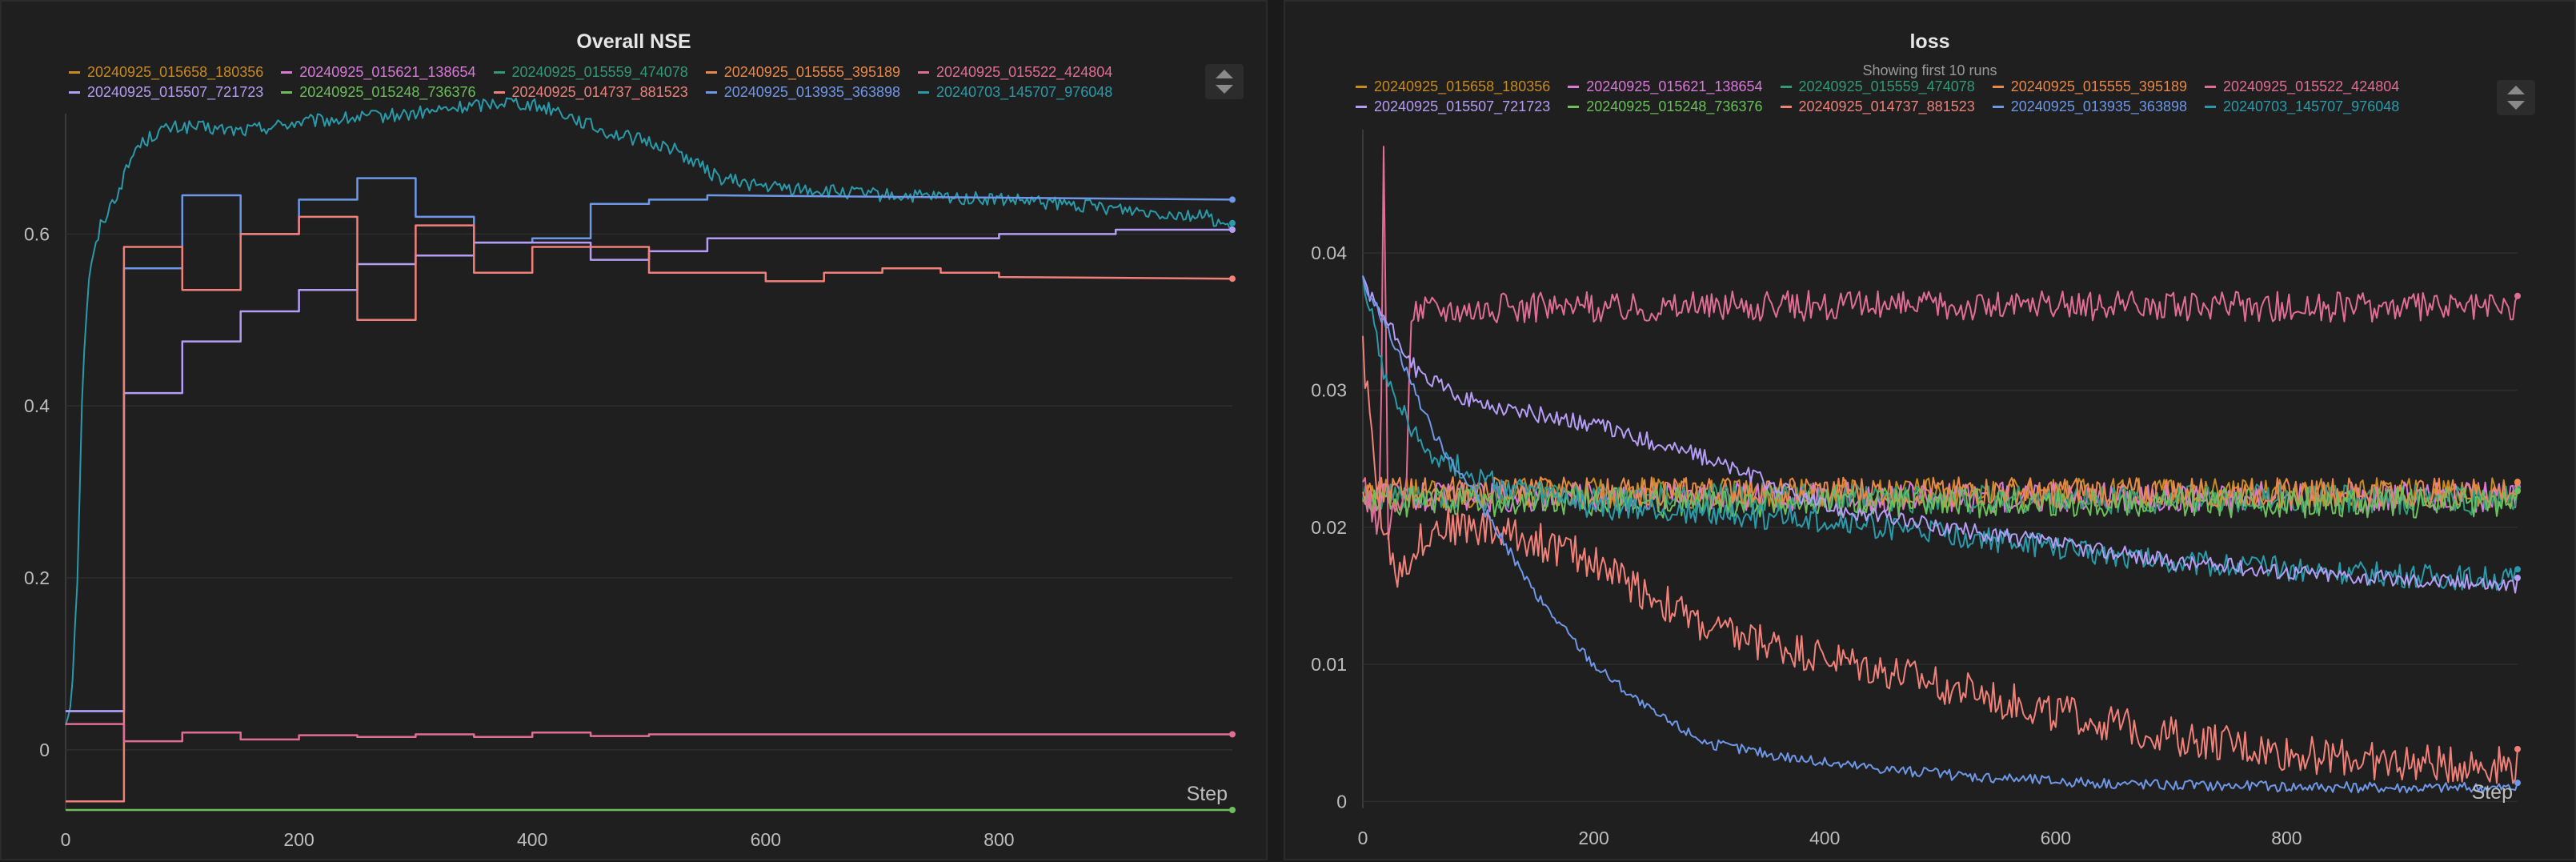  I want to click on legend-label: 20240925_015559_474078, so click(1886, 86).